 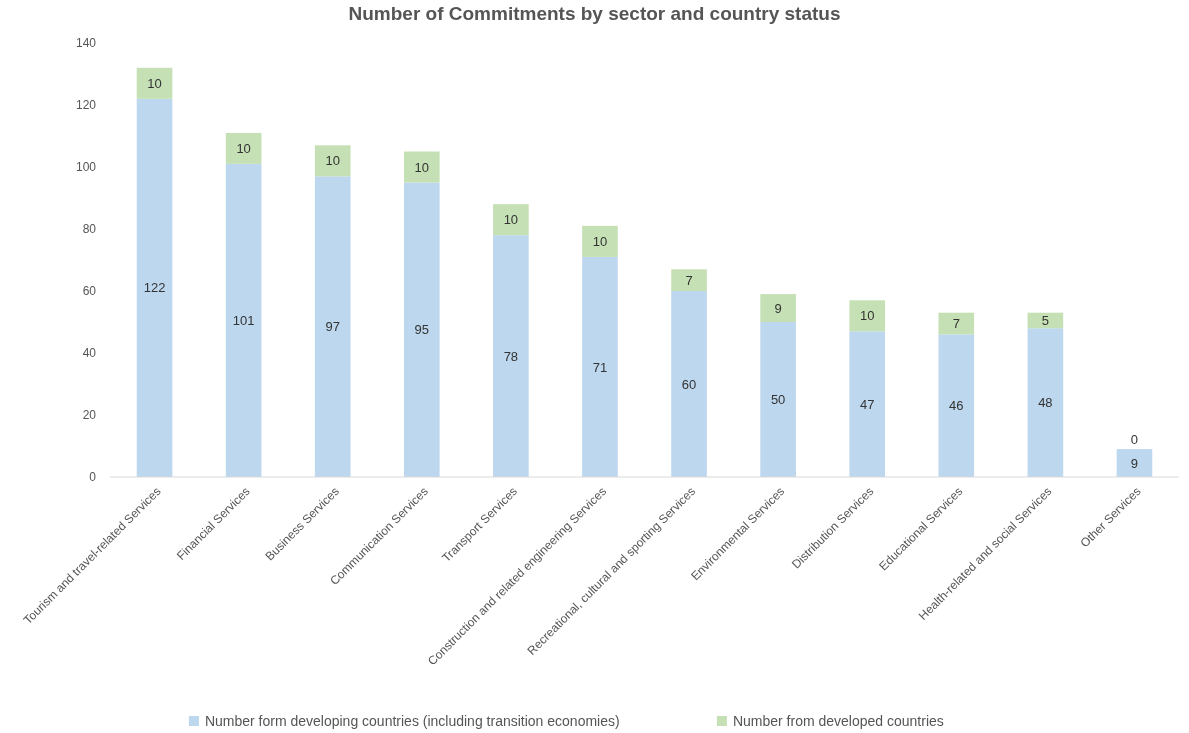 What do you see at coordinates (89, 229) in the screenshot?
I see `y-tick-label: 80` at bounding box center [89, 229].